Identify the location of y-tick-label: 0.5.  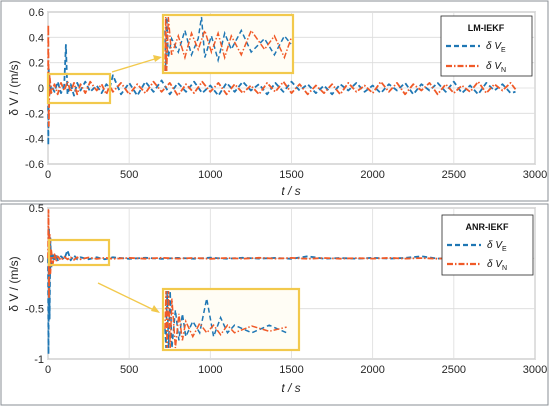
(36, 209).